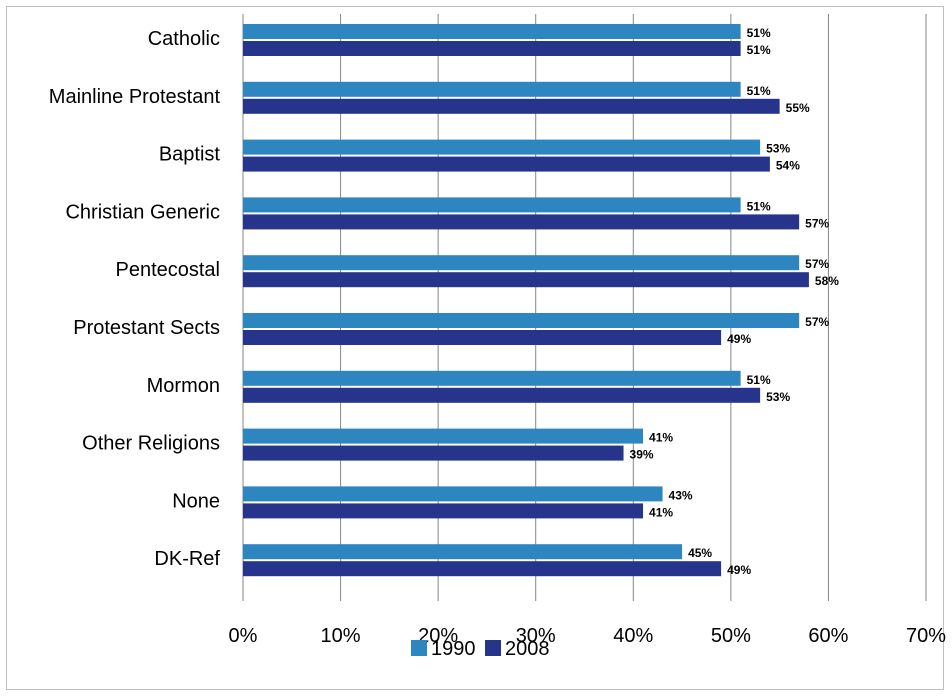  I want to click on x-tick-label: 40%, so click(633, 636).